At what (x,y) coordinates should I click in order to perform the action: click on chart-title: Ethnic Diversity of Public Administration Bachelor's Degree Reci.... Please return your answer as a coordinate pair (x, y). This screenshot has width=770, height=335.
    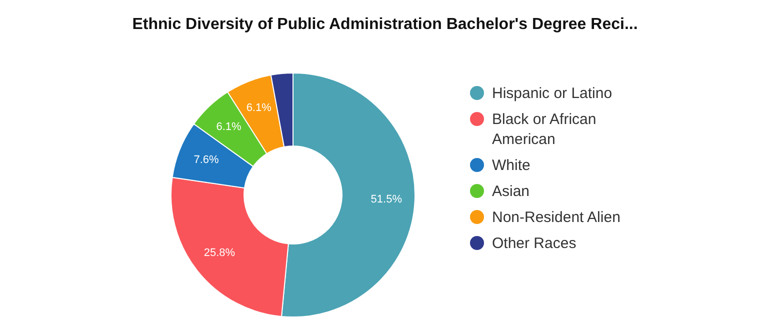
    Looking at the image, I should click on (385, 25).